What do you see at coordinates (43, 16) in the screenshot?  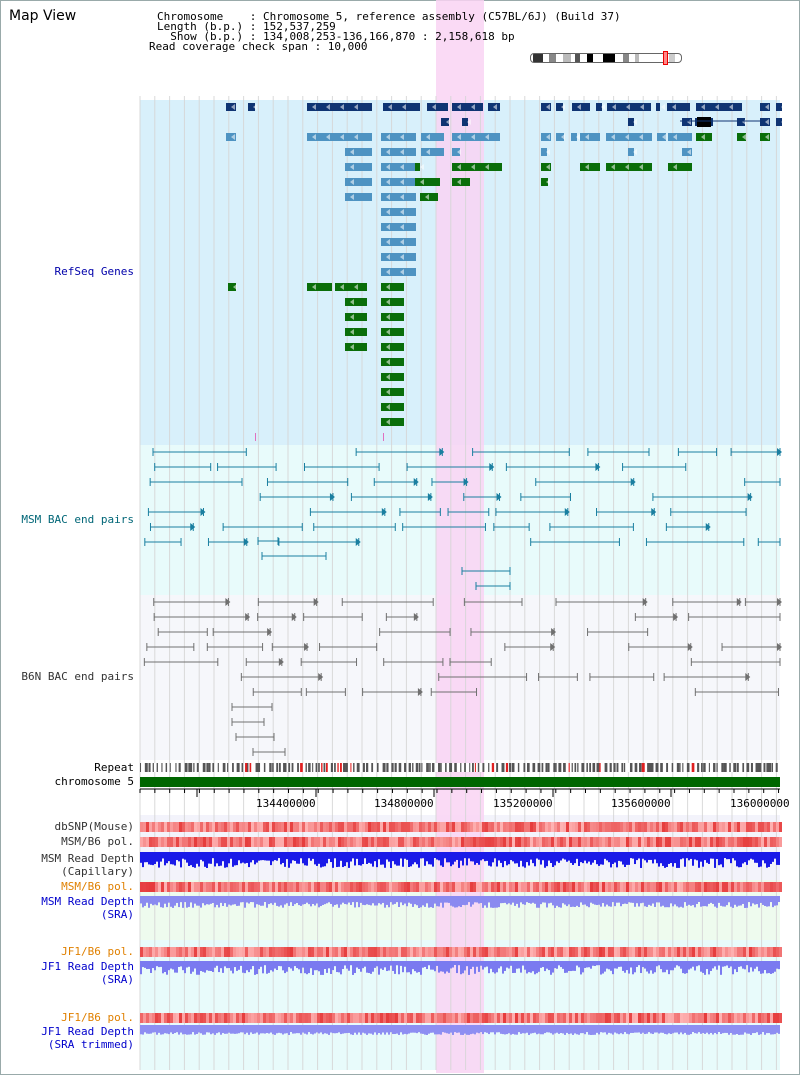 I see `page-title: Map View` at bounding box center [43, 16].